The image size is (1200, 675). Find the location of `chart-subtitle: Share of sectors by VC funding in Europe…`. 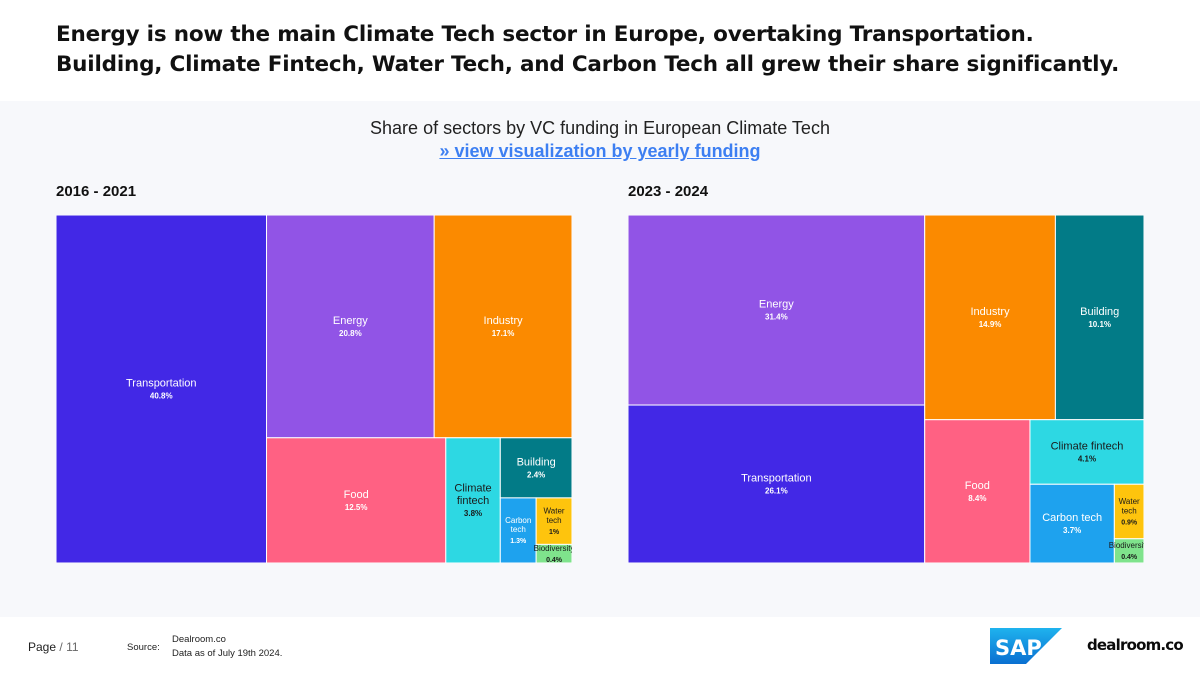

chart-subtitle: Share of sectors by VC funding in Europe… is located at coordinates (600, 128).